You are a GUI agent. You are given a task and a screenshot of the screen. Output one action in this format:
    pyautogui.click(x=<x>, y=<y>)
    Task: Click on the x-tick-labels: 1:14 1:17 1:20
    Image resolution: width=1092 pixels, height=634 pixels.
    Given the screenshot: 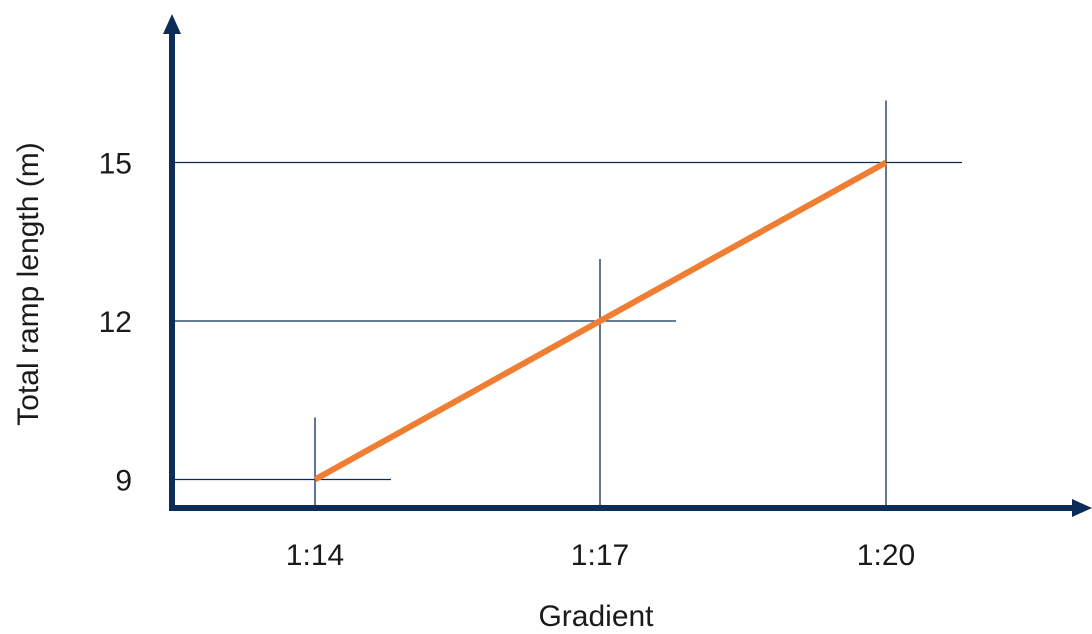 What is the action you would take?
    pyautogui.click(x=600, y=555)
    